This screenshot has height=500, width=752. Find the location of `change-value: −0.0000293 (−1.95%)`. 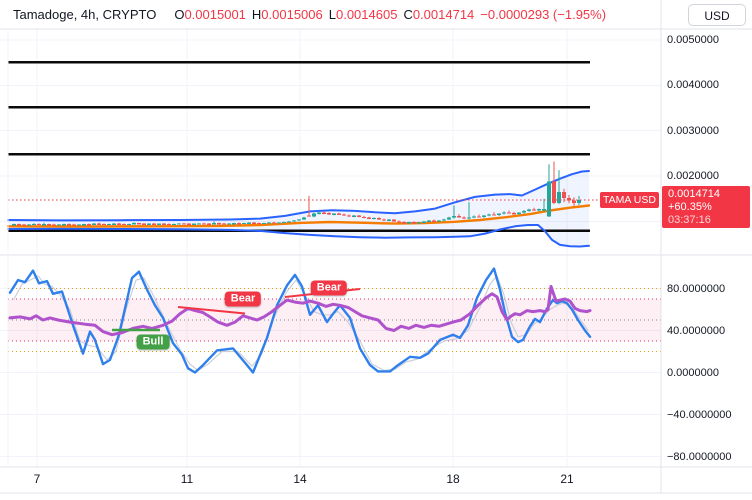

change-value: −0.0000293 (−1.95%) is located at coordinates (543, 14).